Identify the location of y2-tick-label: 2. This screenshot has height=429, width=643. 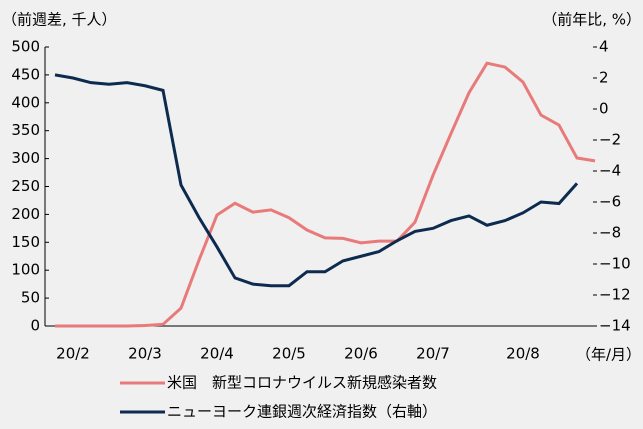
(604, 78).